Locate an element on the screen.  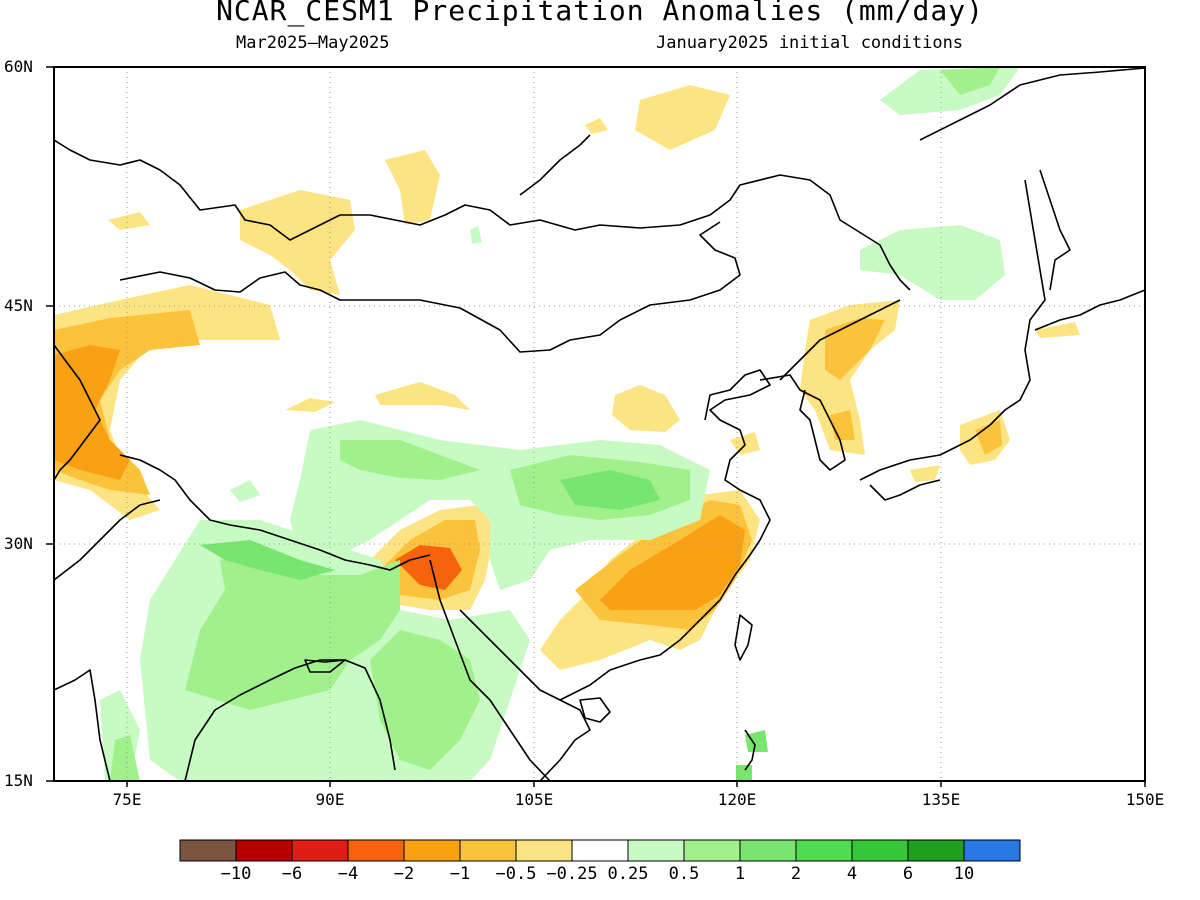
lat-label-45n: 45N is located at coordinates (18, 305).